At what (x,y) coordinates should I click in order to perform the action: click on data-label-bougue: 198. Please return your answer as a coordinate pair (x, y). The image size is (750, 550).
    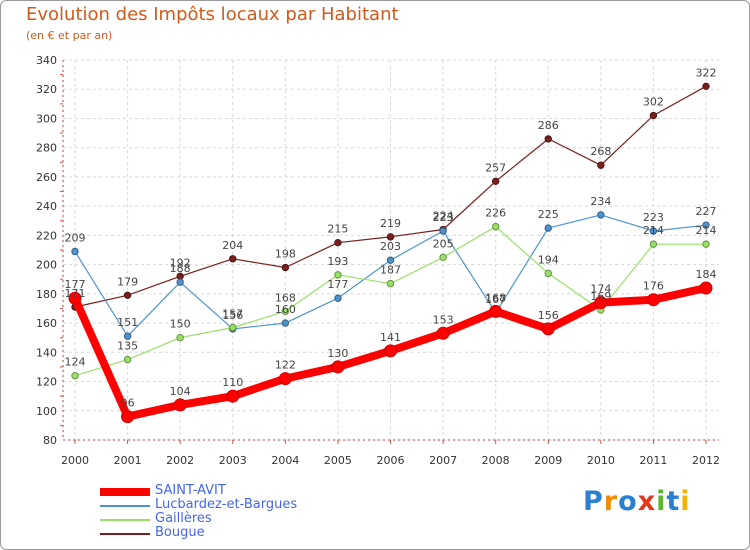
    Looking at the image, I should click on (285, 254).